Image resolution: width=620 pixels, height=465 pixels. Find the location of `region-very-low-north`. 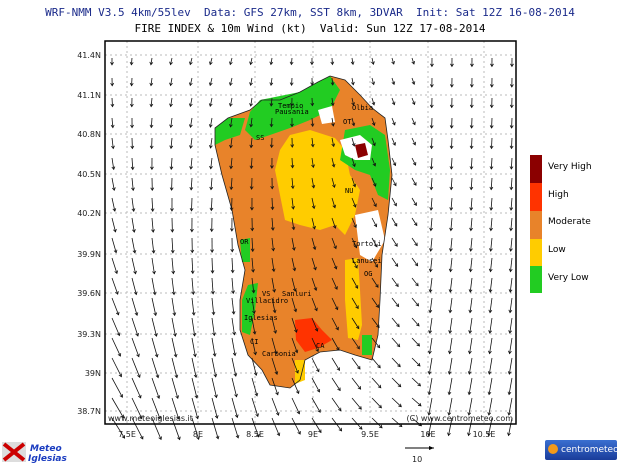

region-very-low-north is located at coordinates (292, 108).